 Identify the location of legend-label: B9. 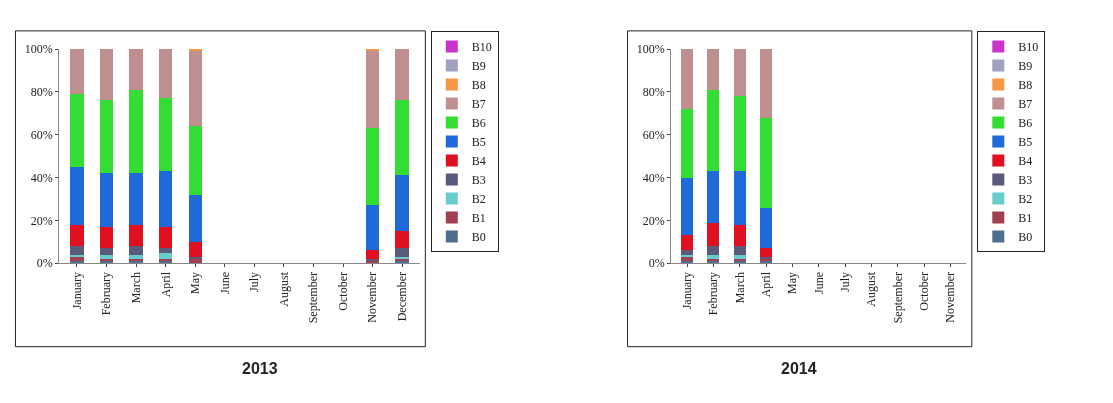
(1025, 66).